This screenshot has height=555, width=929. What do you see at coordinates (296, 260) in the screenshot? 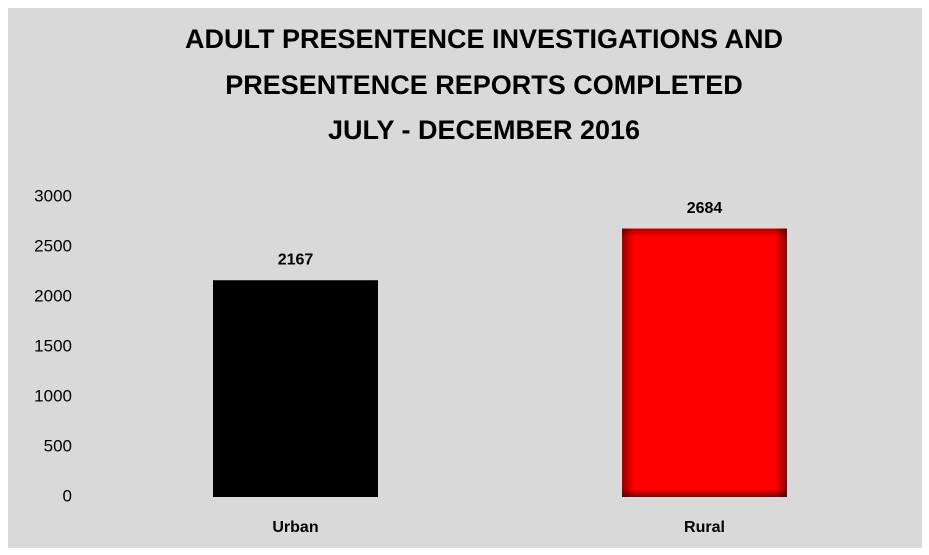
I see `data-label: 2167` at bounding box center [296, 260].